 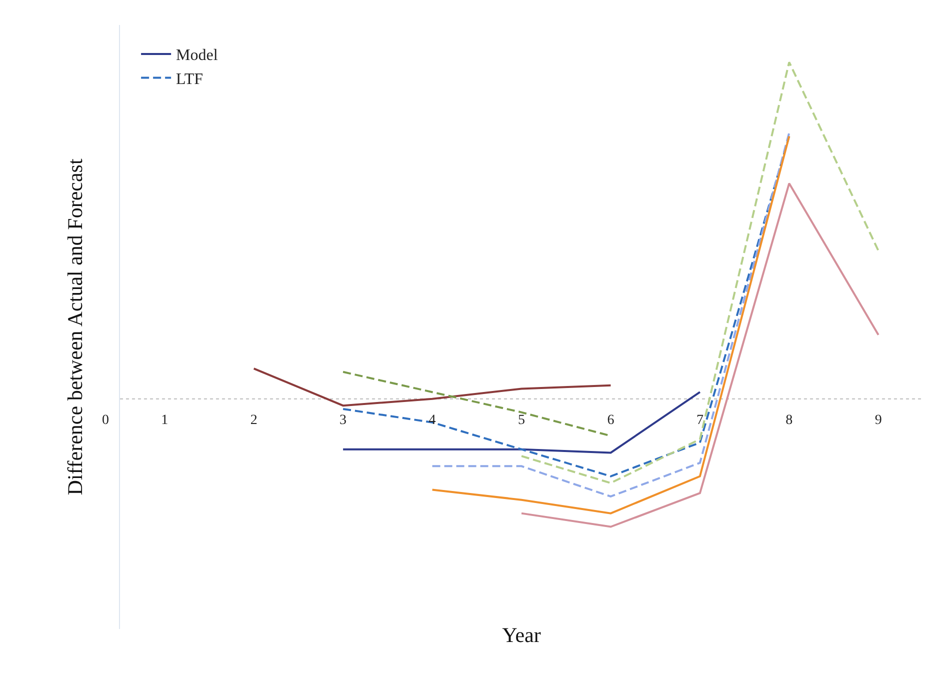 I want to click on x-tick-label: 3, so click(x=343, y=420).